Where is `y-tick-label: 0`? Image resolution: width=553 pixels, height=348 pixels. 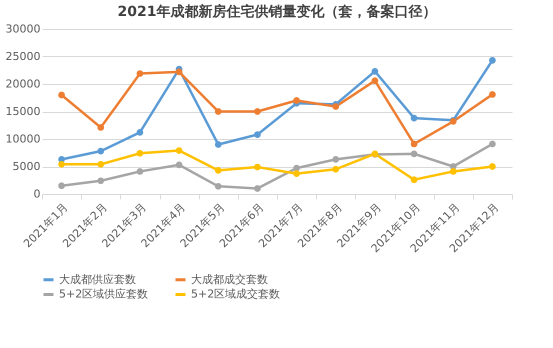 y-tick-label: 0 is located at coordinates (37, 194).